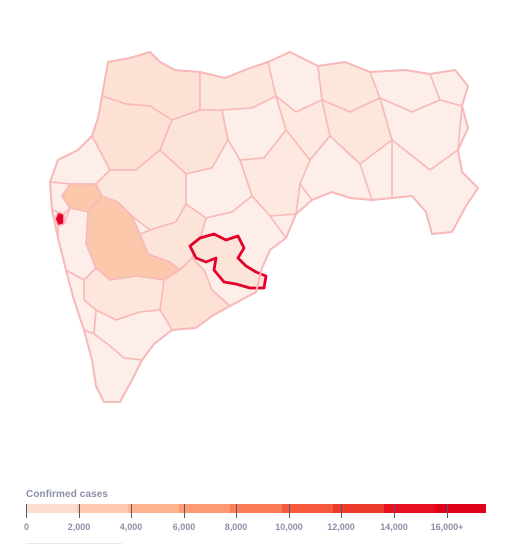  I want to click on legend-tick-label: 6,000, so click(184, 527).